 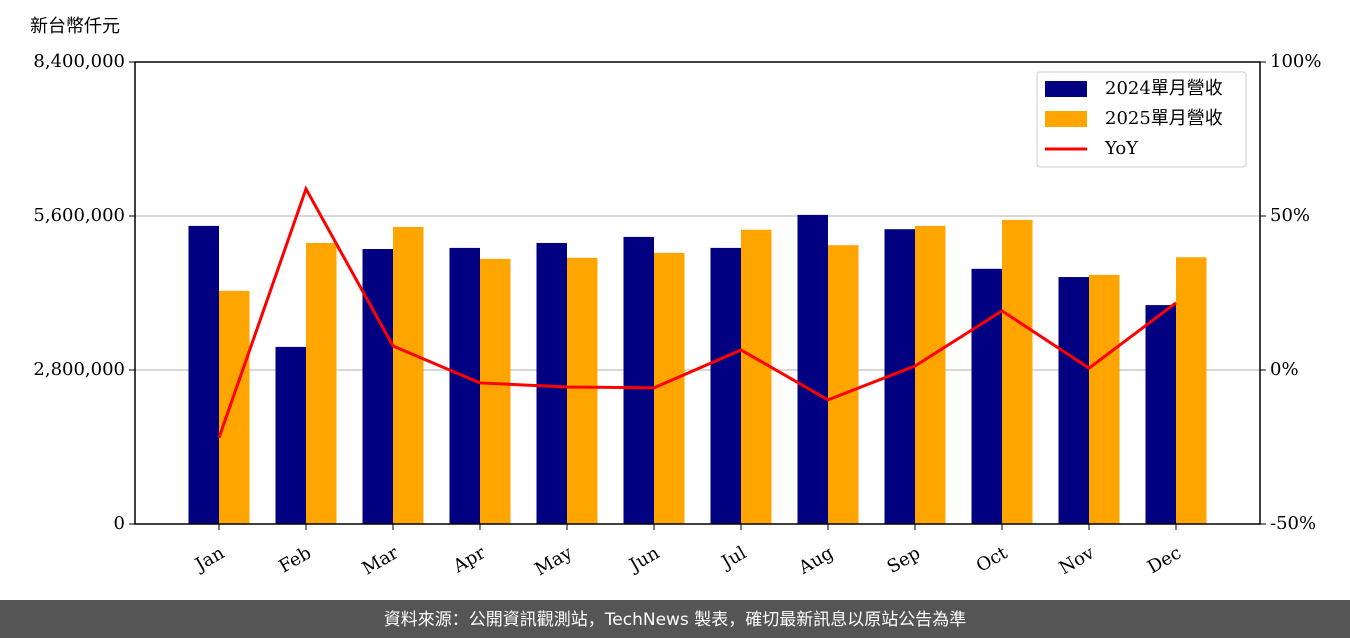 I want to click on y-tick-label: 8,400,000, so click(x=79, y=61).